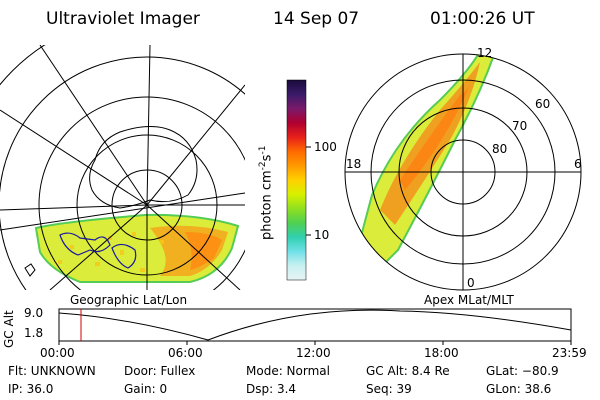 This screenshot has width=600, height=400. I want to click on altitude-xticks, so click(315, 343).